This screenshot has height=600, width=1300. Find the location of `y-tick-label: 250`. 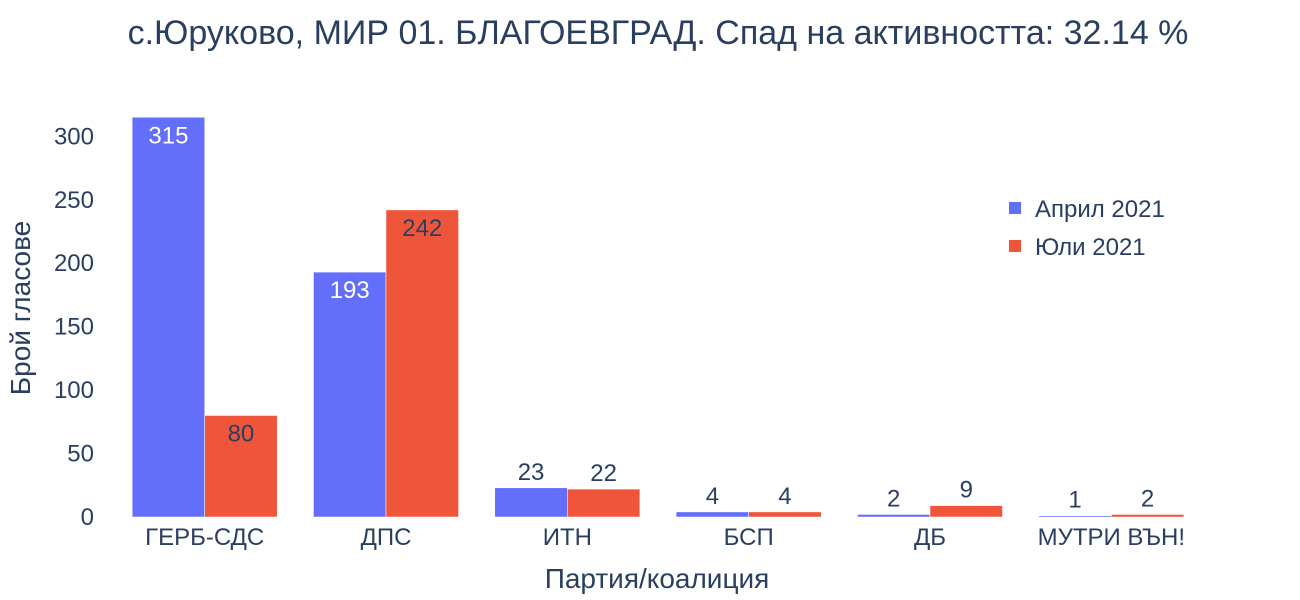

y-tick-label: 250 is located at coordinates (74, 200).